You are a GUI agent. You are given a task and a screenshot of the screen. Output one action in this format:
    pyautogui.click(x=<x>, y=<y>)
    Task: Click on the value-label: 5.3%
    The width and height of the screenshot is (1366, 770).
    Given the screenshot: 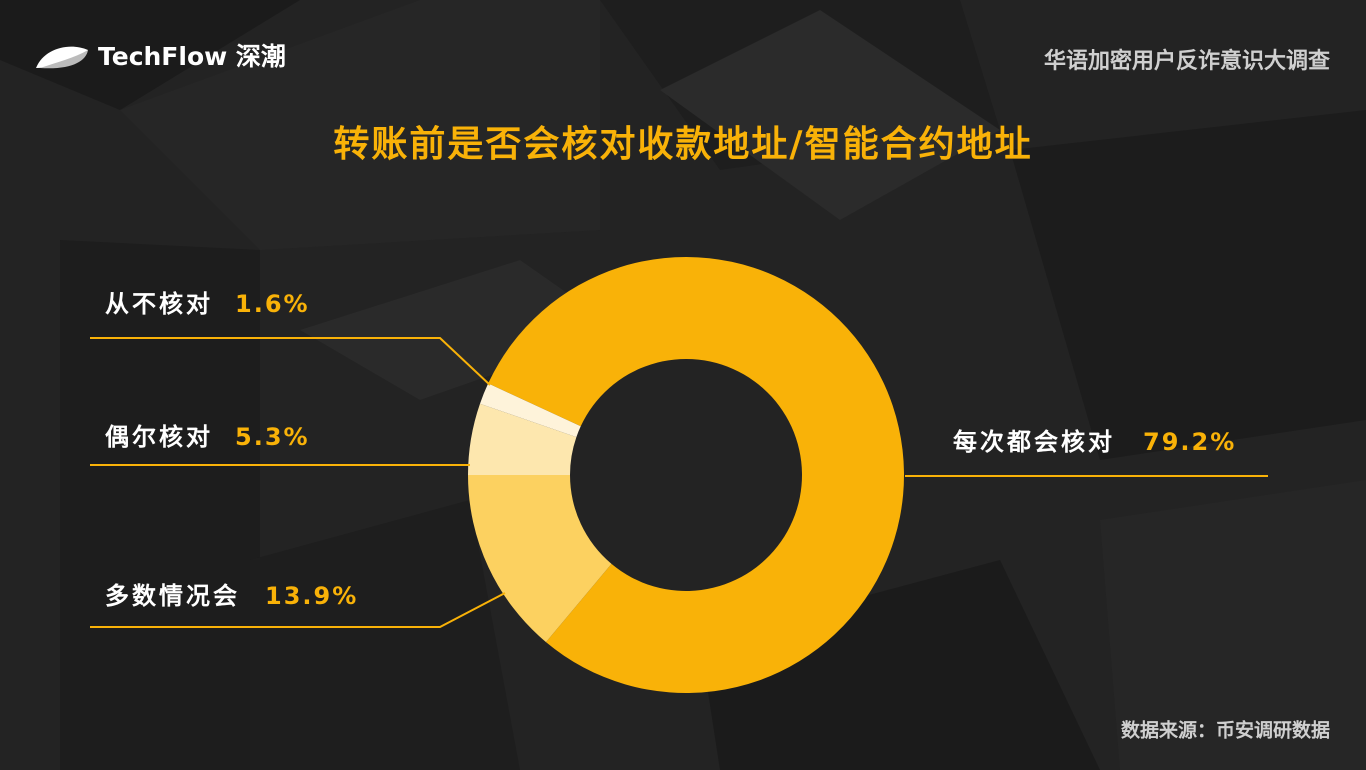 What is the action you would take?
    pyautogui.click(x=272, y=437)
    